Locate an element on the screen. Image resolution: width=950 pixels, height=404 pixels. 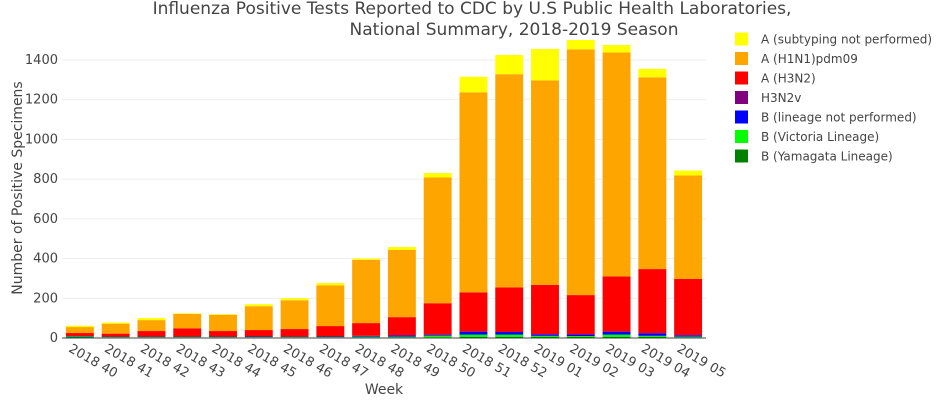
legend-item: B (lineage not performed) is located at coordinates (826, 118).